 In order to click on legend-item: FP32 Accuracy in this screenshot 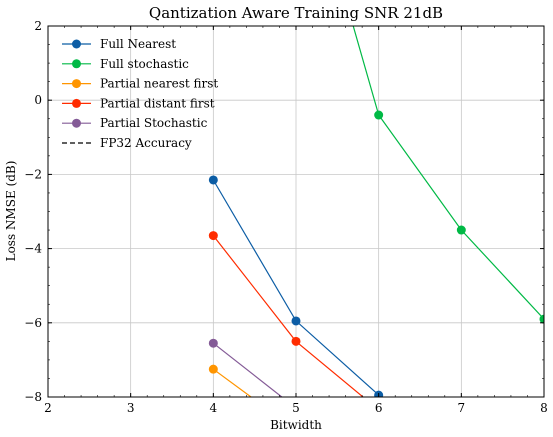, I will do `click(127, 143)`.